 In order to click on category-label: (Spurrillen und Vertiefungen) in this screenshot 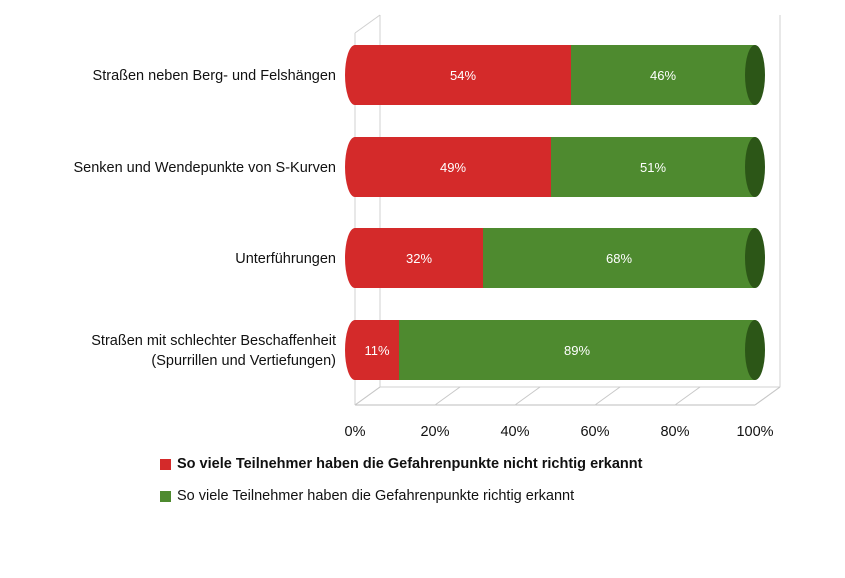, I will do `click(243, 361)`.